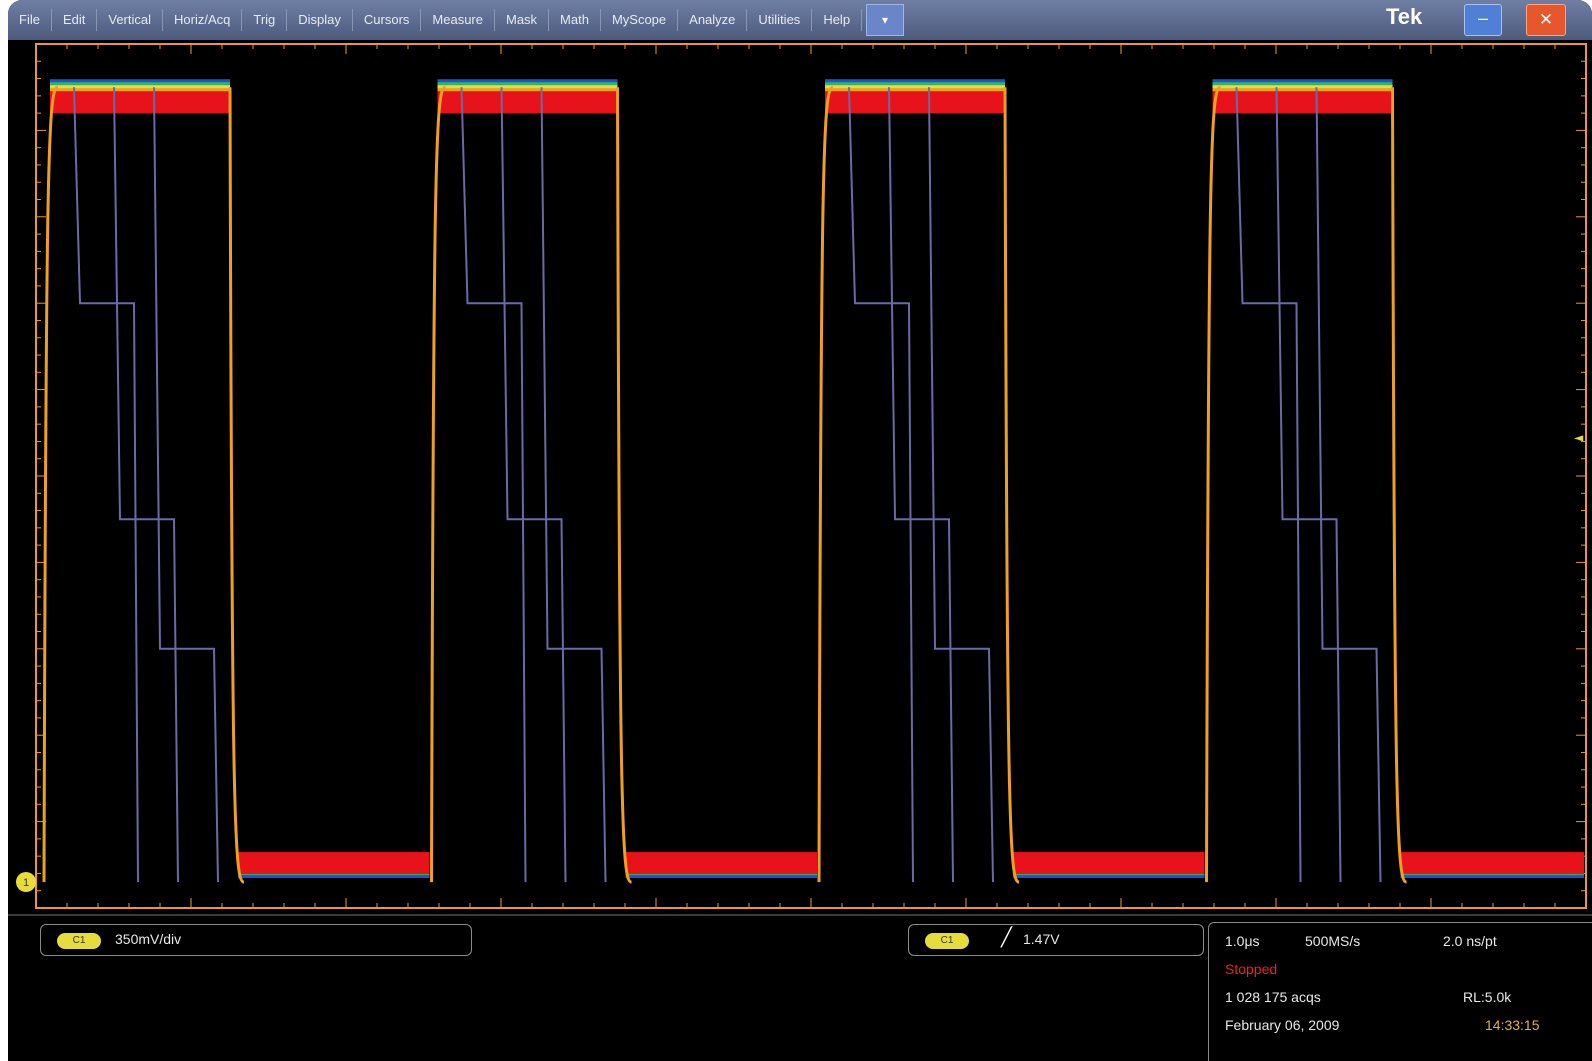 The height and width of the screenshot is (1061, 1592). Describe the element at coordinates (1242, 941) in the screenshot. I see `timebase: 1.0μs` at that location.